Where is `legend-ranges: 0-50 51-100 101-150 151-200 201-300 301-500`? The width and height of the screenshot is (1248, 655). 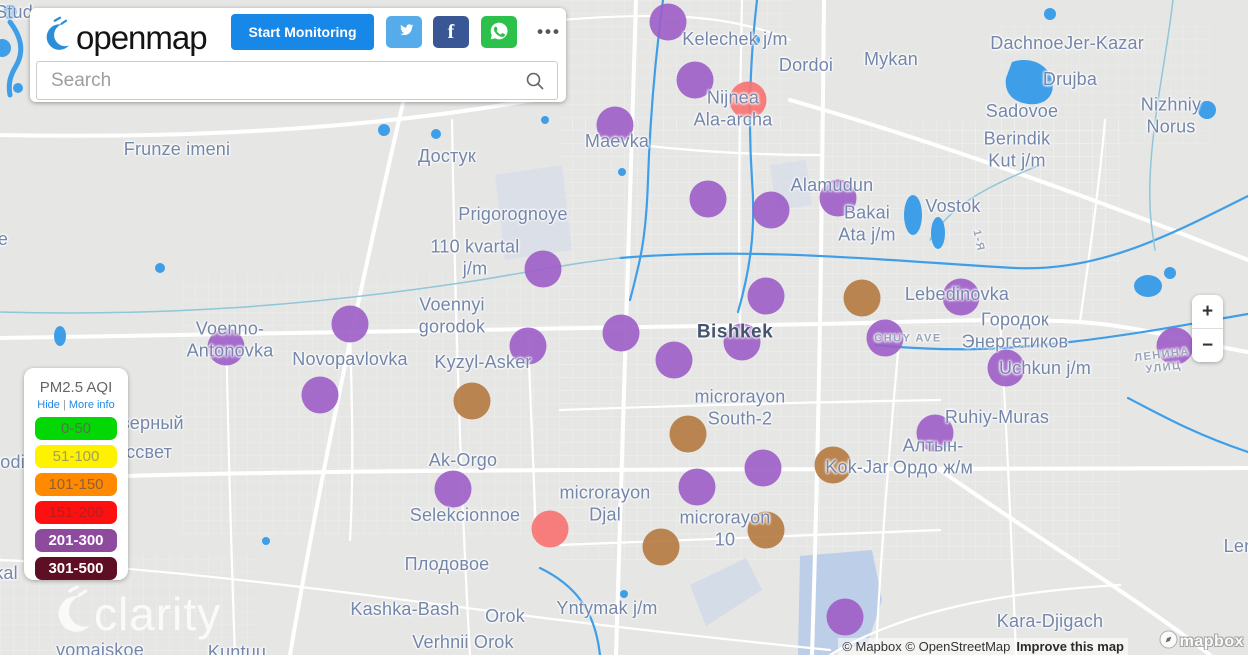 legend-ranges: 0-50 51-100 101-150 151-200 201-300 301-500 is located at coordinates (76, 498).